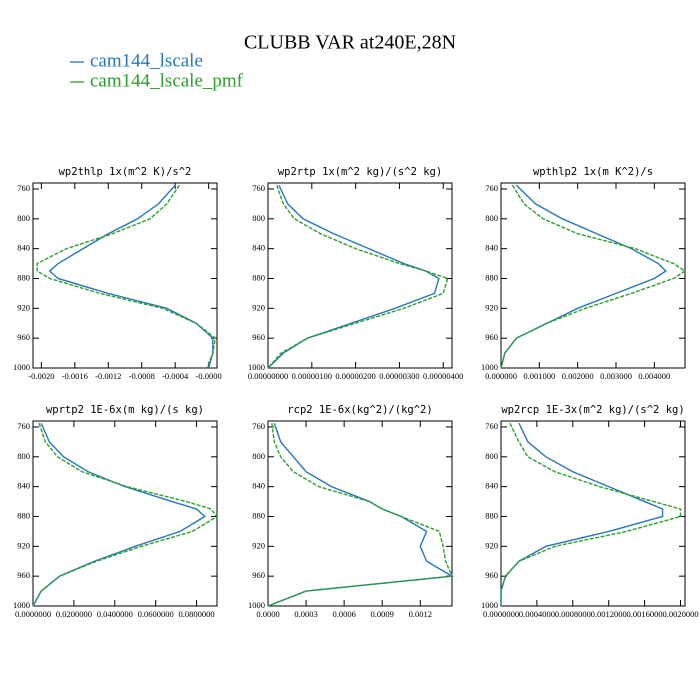  Describe the element at coordinates (196, 614) in the screenshot. I see `x-tick-label: 0.0800000` at that location.